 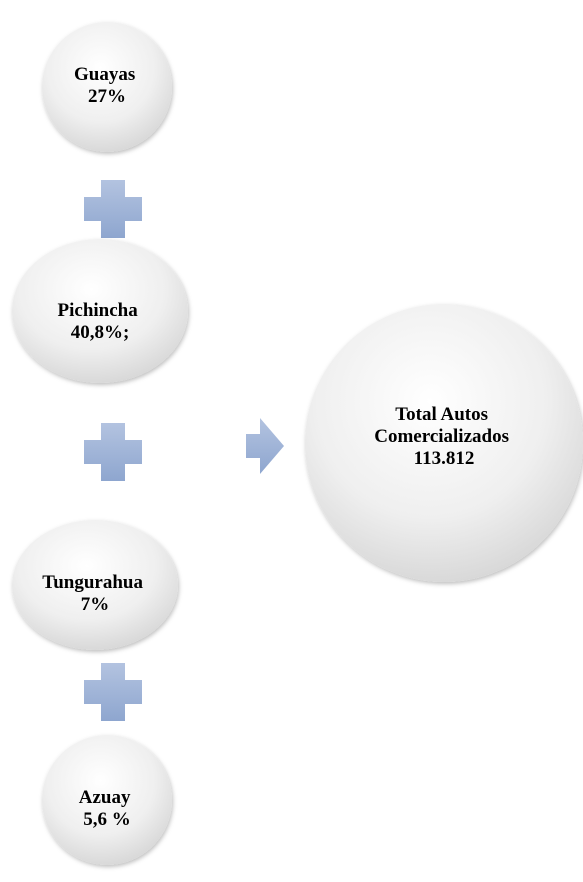 I want to click on text-line: 7%, so click(x=95, y=604).